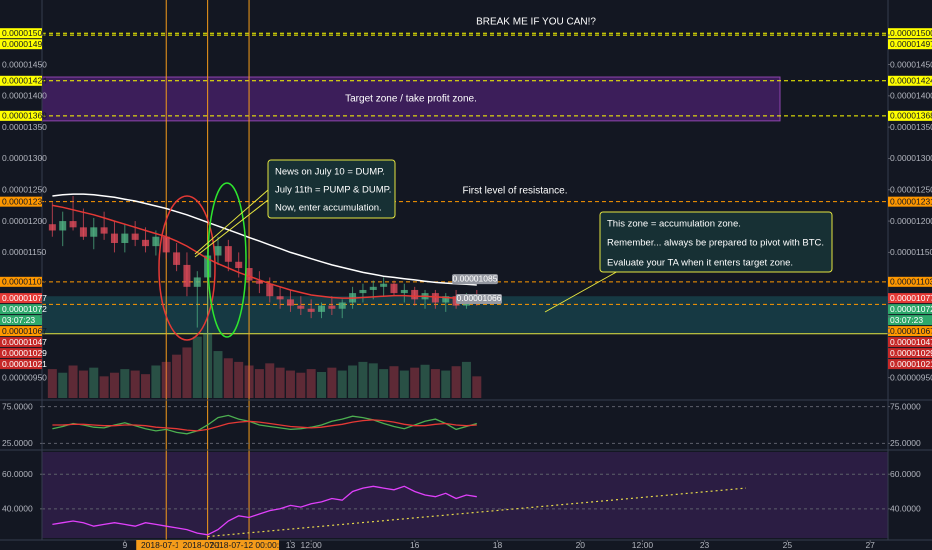  Describe the element at coordinates (264, 425) in the screenshot. I see `indicator-line` at that location.